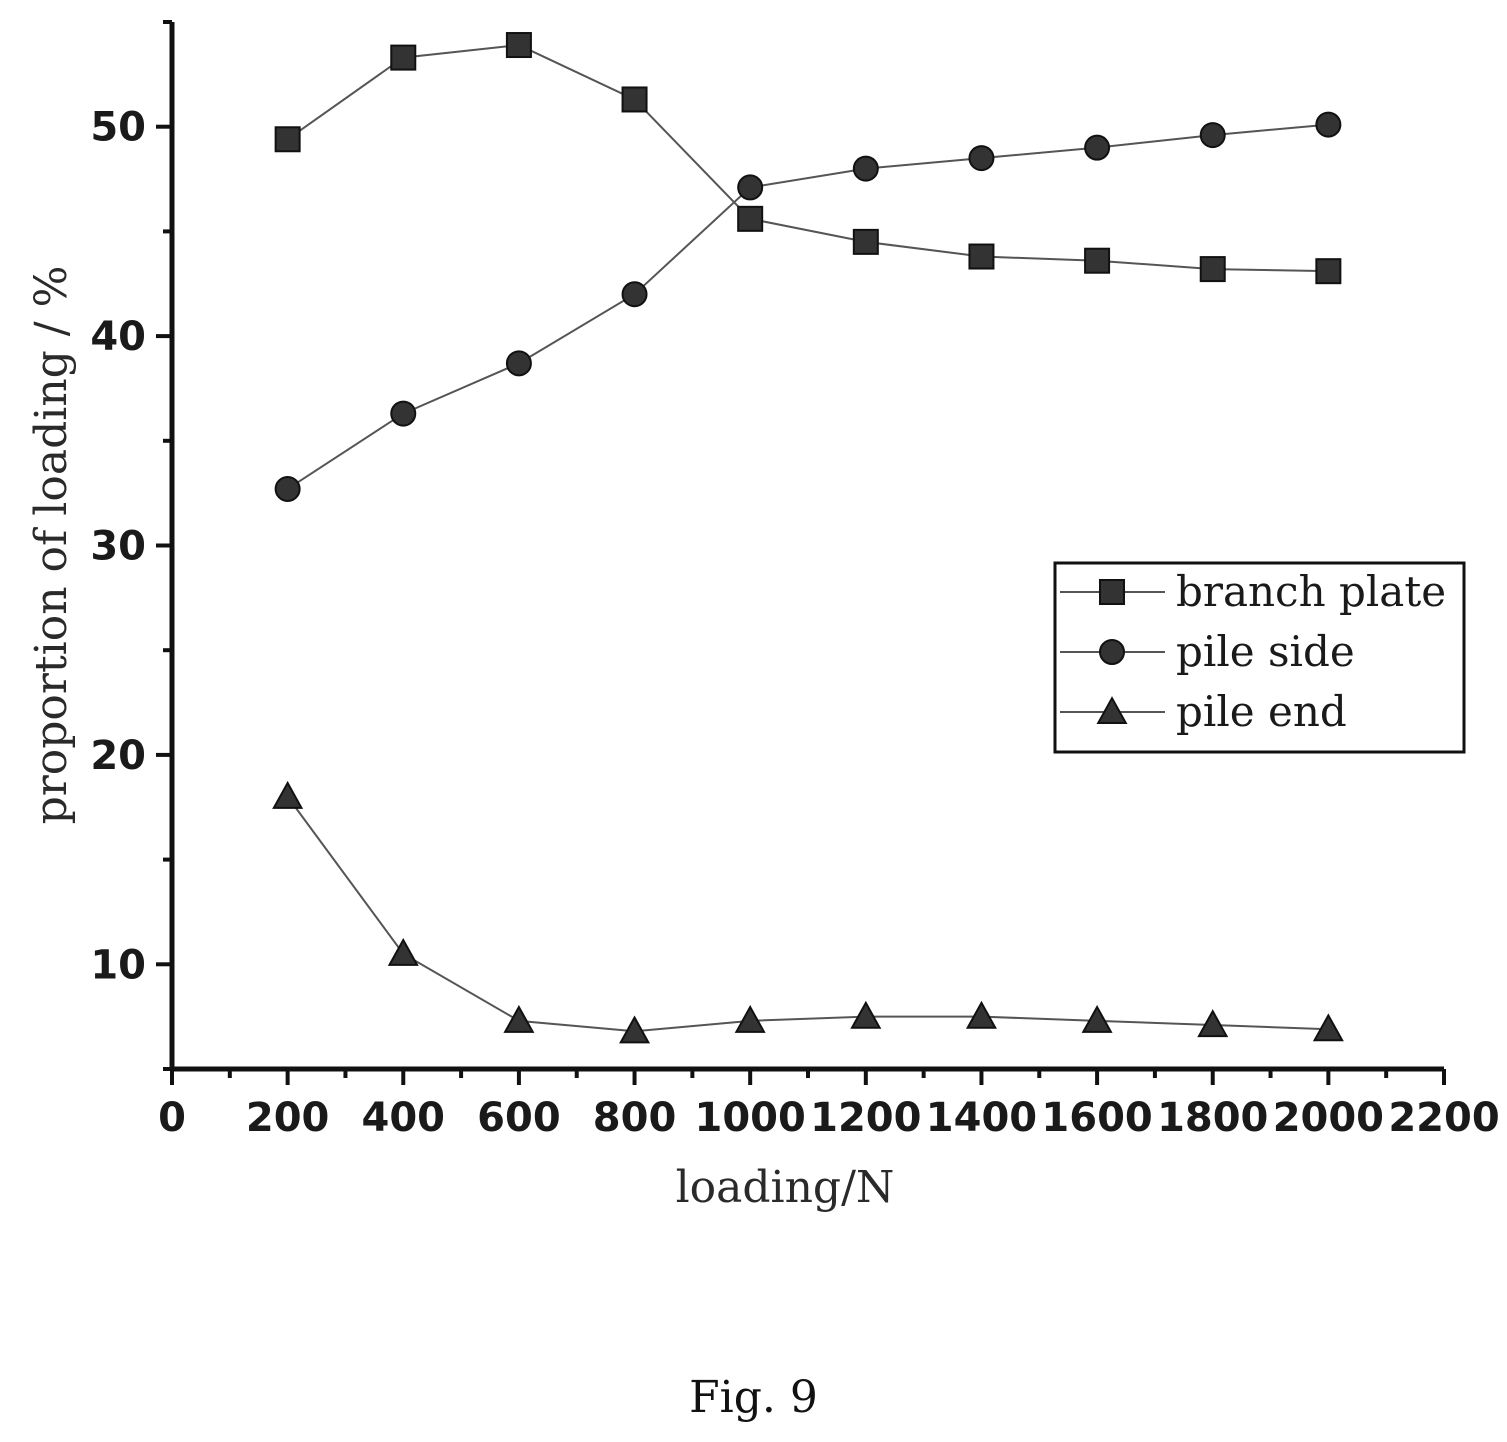 This screenshot has height=1442, width=1507. What do you see at coordinates (519, 1118) in the screenshot?
I see `x-tick-label: 600` at bounding box center [519, 1118].